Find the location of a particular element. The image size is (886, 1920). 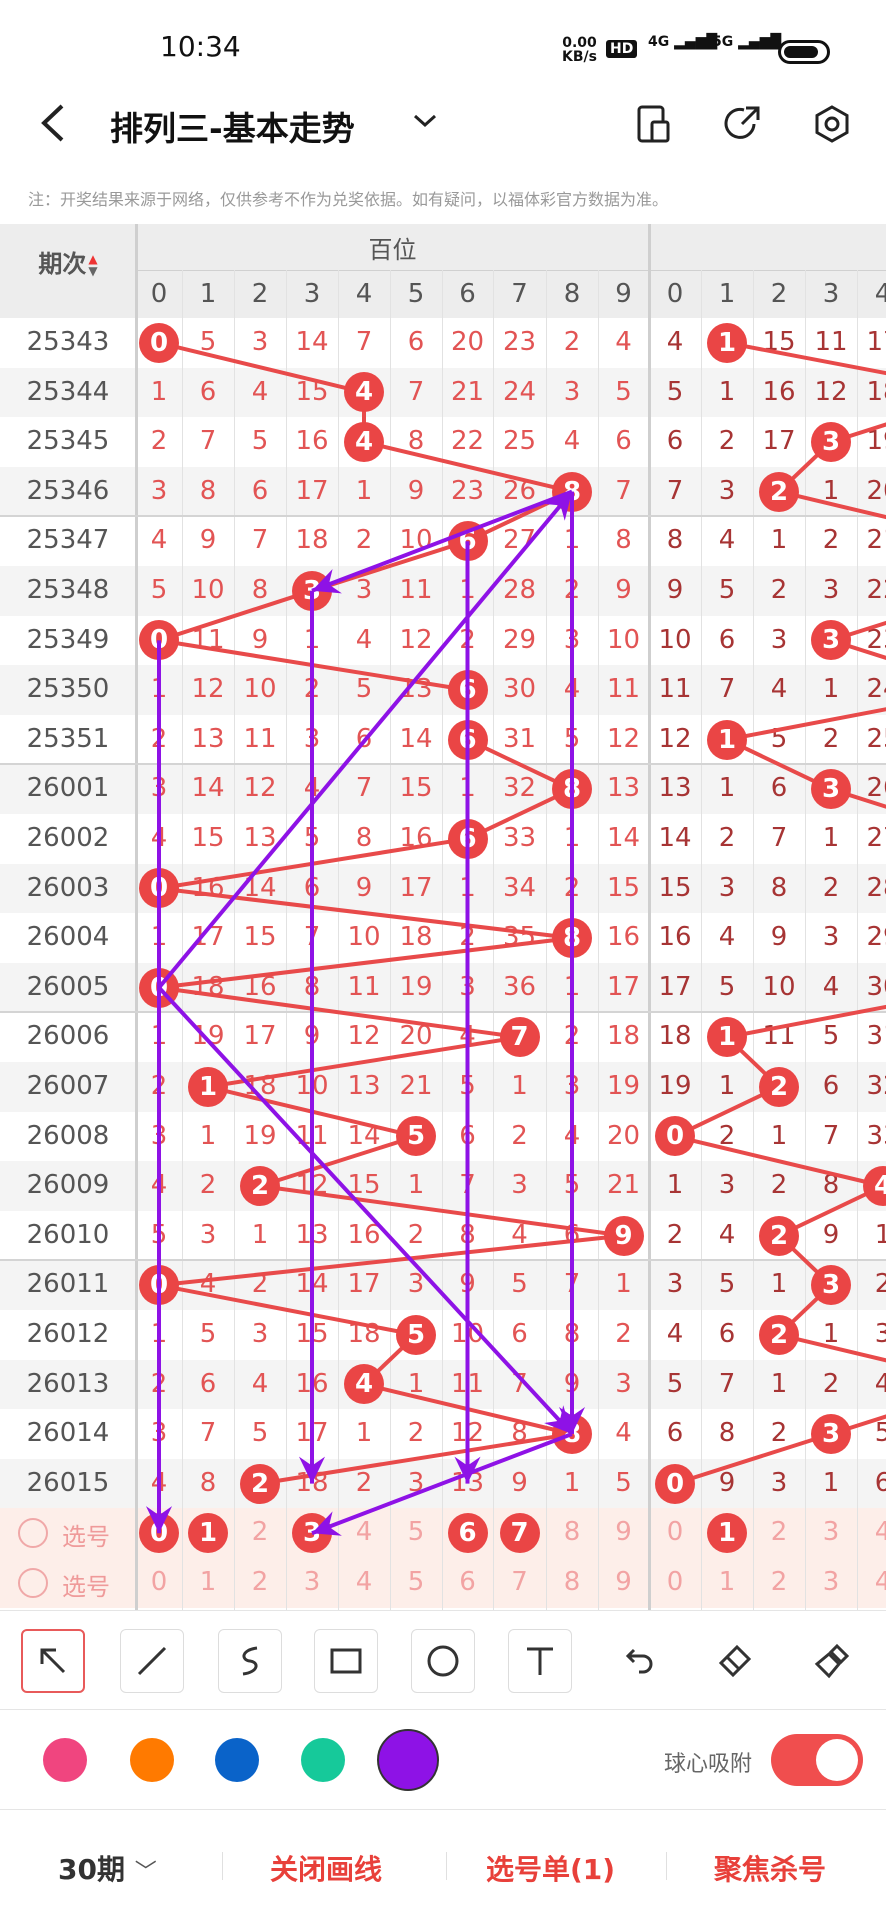

period-select: 30期 ﹀ is located at coordinates (107, 1868).